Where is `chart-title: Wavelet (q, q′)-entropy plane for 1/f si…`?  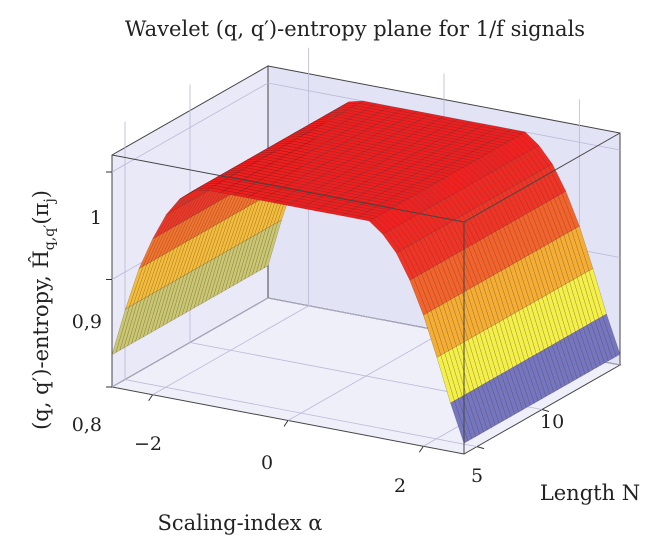 chart-title: Wavelet (q, q′)-entropy plane for 1/f si… is located at coordinates (355, 29).